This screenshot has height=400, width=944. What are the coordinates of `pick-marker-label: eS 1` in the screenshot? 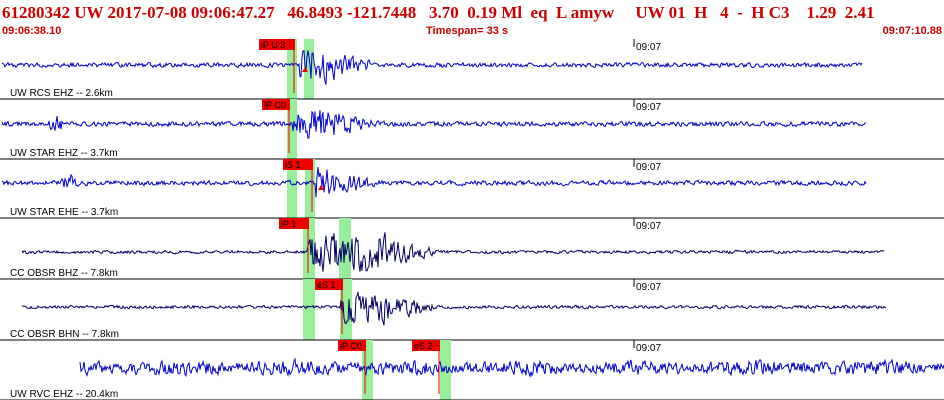 It's located at (326, 285).